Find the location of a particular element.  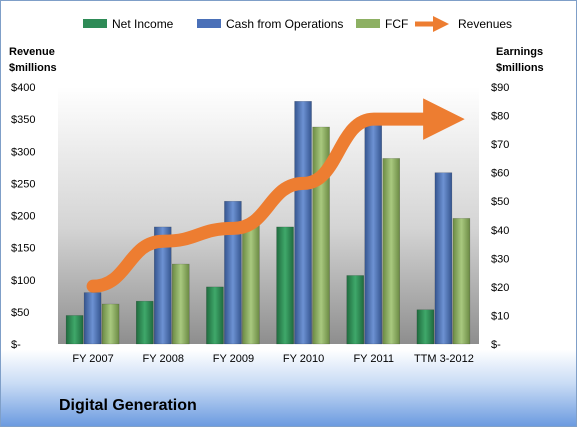

bar-cash-from-operations-fy-2011 is located at coordinates (373, 234).